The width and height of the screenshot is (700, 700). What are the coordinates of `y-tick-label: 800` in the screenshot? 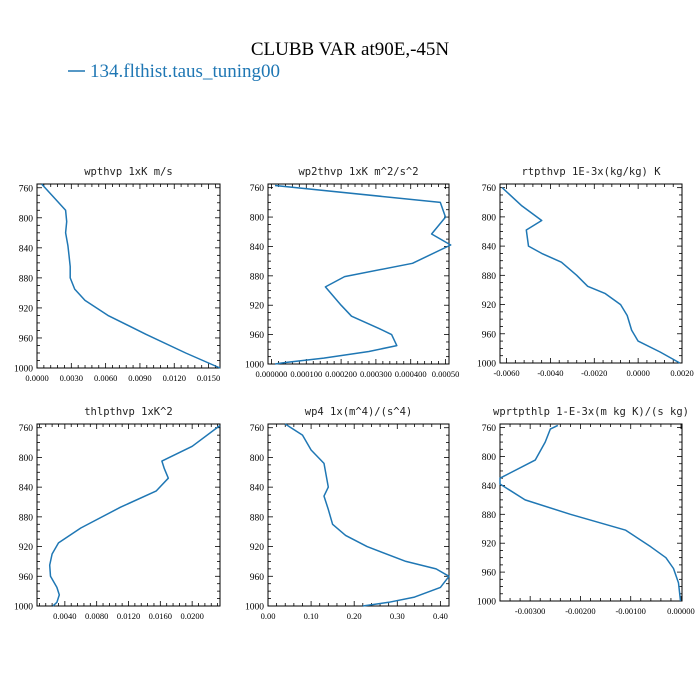 It's located at (257, 459).